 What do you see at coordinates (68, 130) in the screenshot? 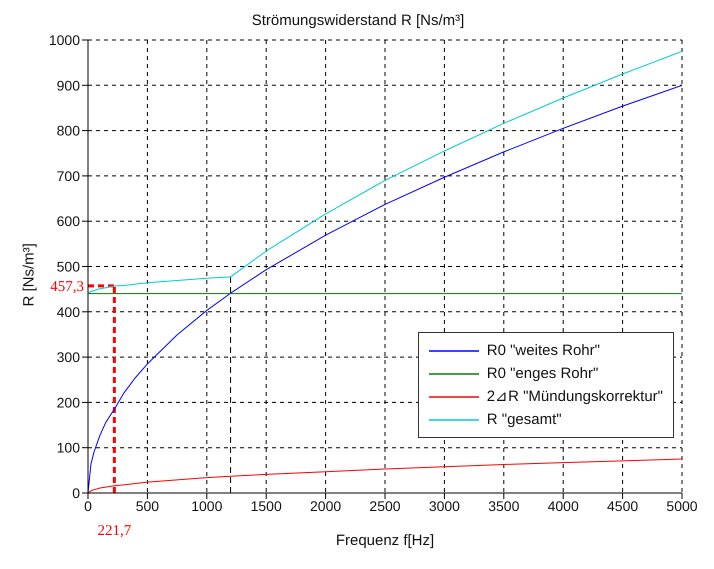
I see `y-tick-label: 800` at bounding box center [68, 130].